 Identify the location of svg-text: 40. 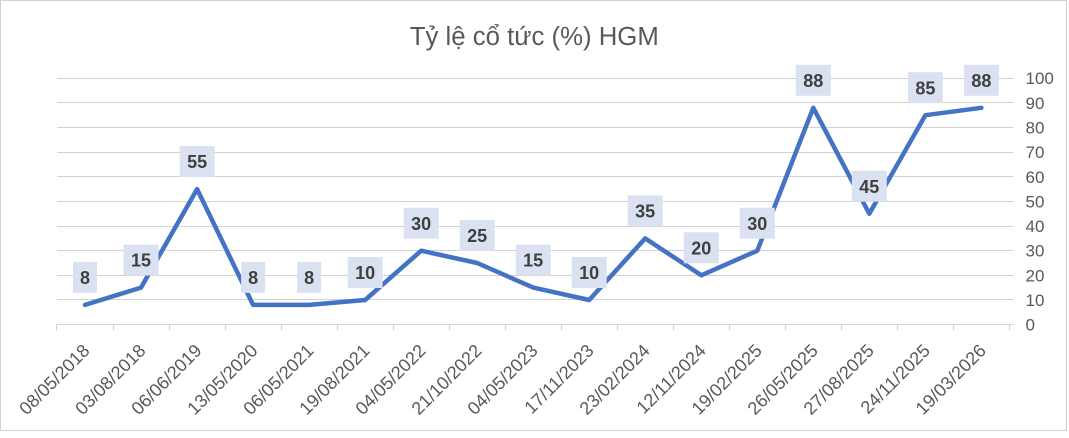
(1035, 226).